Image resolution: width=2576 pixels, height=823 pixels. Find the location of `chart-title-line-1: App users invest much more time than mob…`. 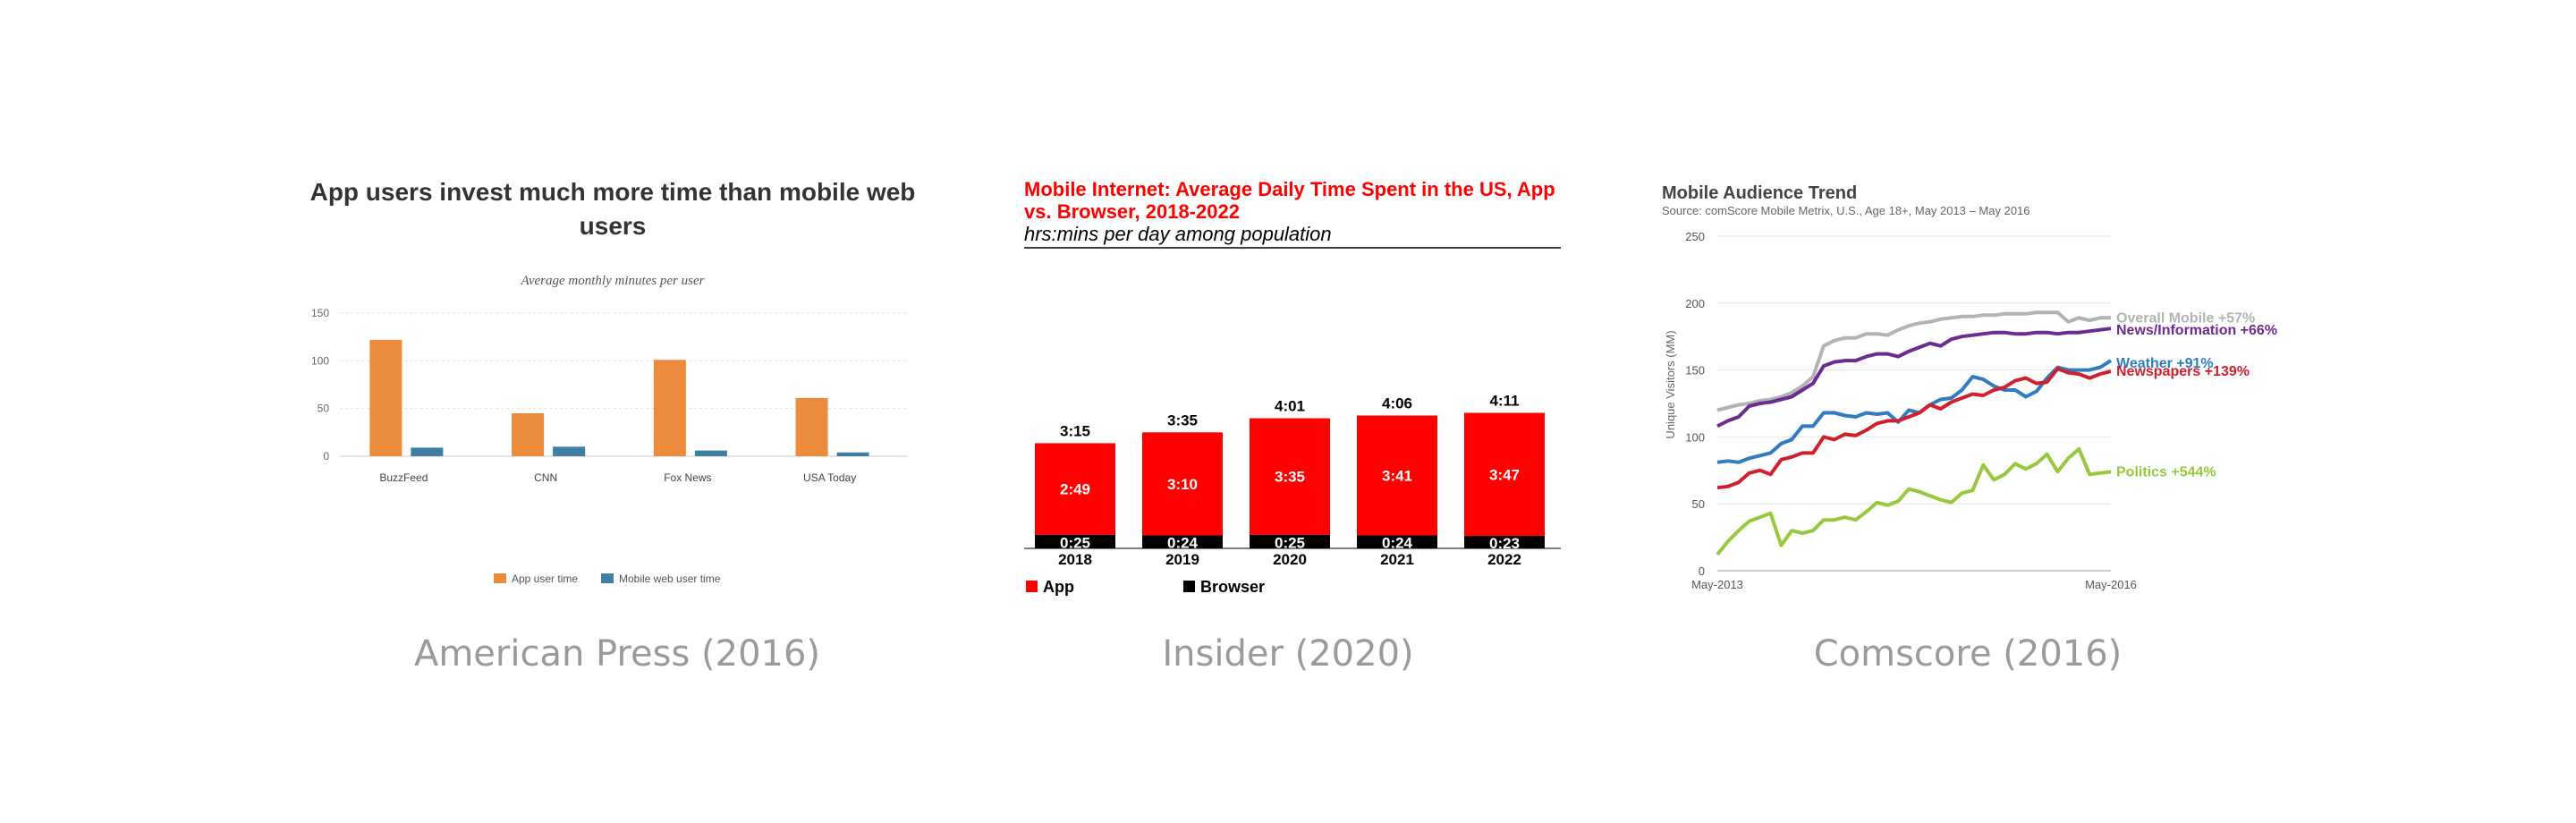

chart-title-line-1: App users invest much more time than mob… is located at coordinates (613, 192).